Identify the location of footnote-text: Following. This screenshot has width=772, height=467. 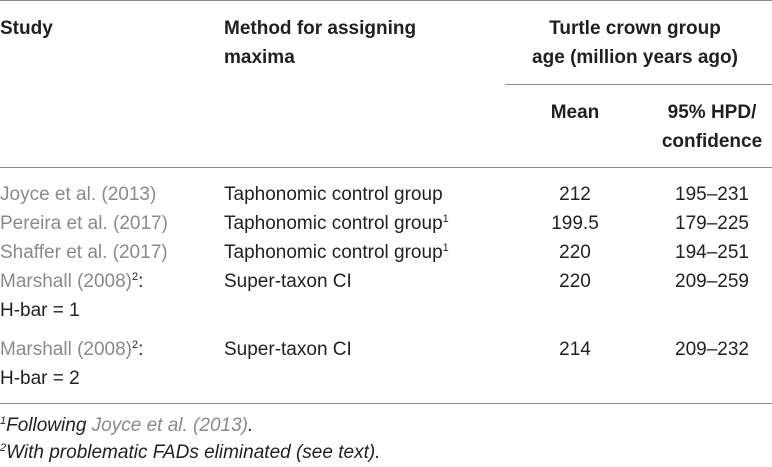
(49, 425).